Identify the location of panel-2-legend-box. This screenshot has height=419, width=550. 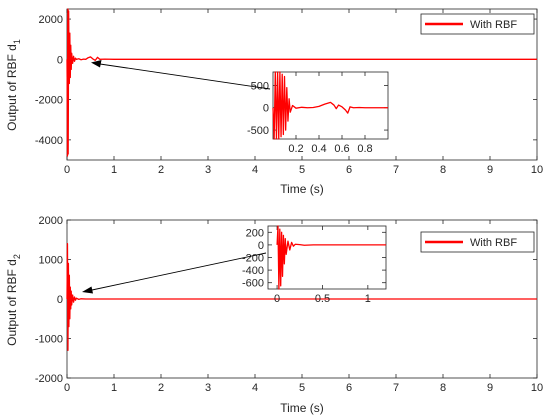
(477, 242).